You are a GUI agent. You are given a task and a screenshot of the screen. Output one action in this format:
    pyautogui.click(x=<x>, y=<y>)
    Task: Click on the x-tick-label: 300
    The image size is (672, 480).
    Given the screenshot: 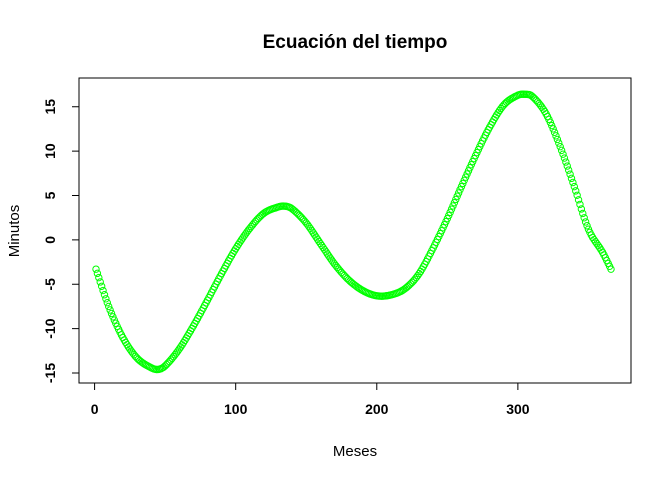 What is the action you would take?
    pyautogui.click(x=518, y=409)
    